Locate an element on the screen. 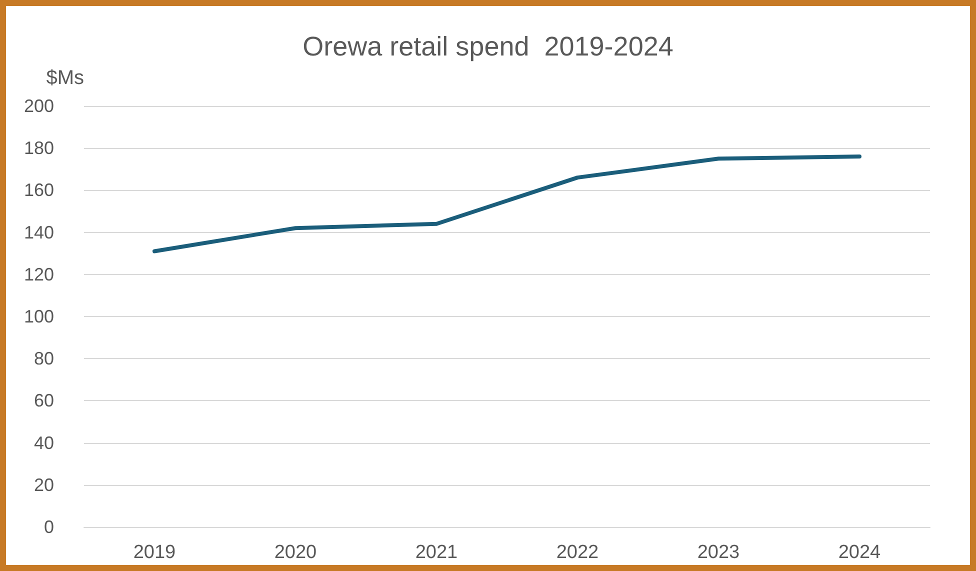 This screenshot has width=976, height=571. x-tick-label: 2023 is located at coordinates (718, 552).